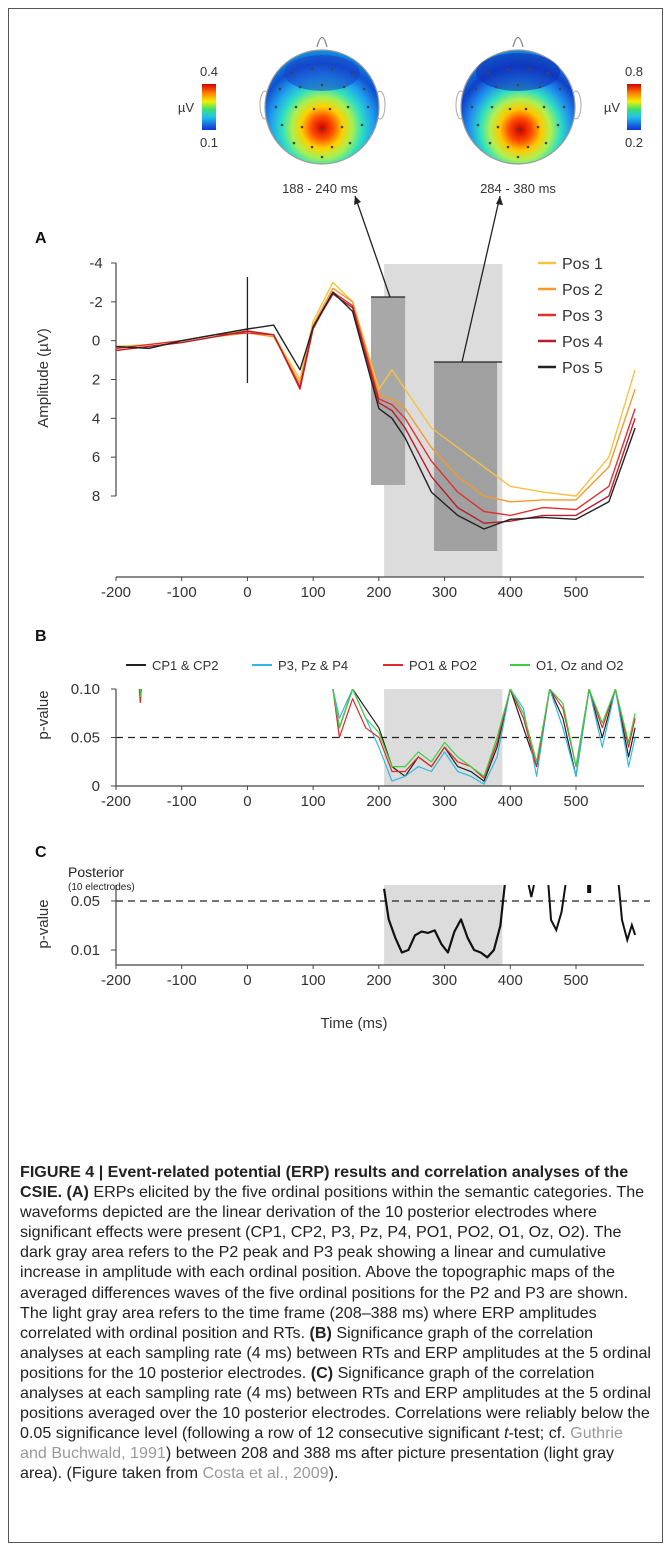 This screenshot has height=1548, width=671. What do you see at coordinates (320, 1332) in the screenshot?
I see `caption-b-label: (B)` at bounding box center [320, 1332].